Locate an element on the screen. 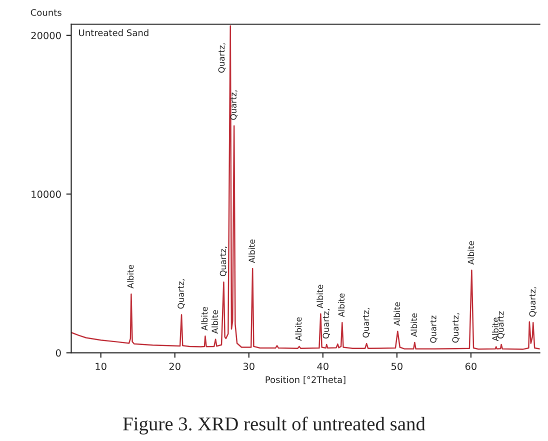 Image resolution: width=548 pixels, height=441 pixels. annotation: Untreated Sand is located at coordinates (113, 32).